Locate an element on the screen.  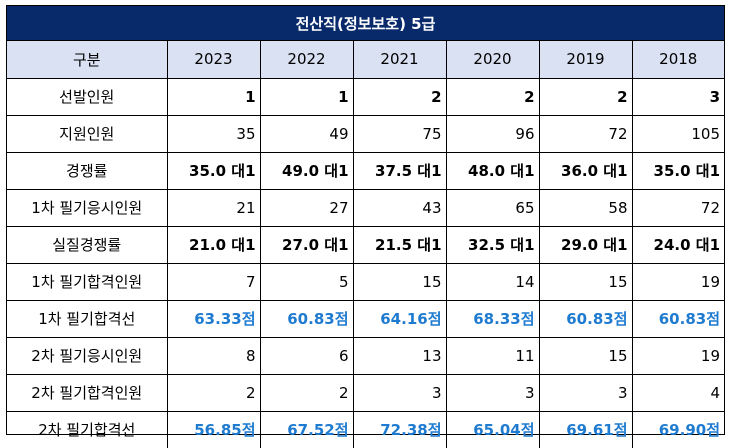
table-cell: 65 is located at coordinates (492, 207).